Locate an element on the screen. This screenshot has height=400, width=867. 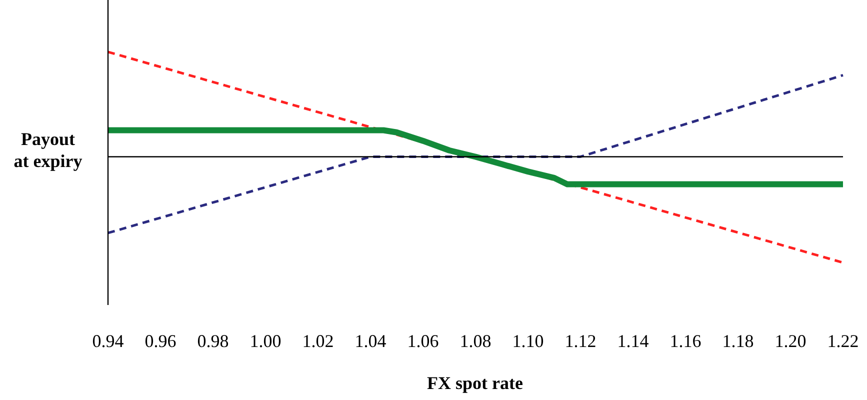
x-tick-label: 1.04 is located at coordinates (370, 341).